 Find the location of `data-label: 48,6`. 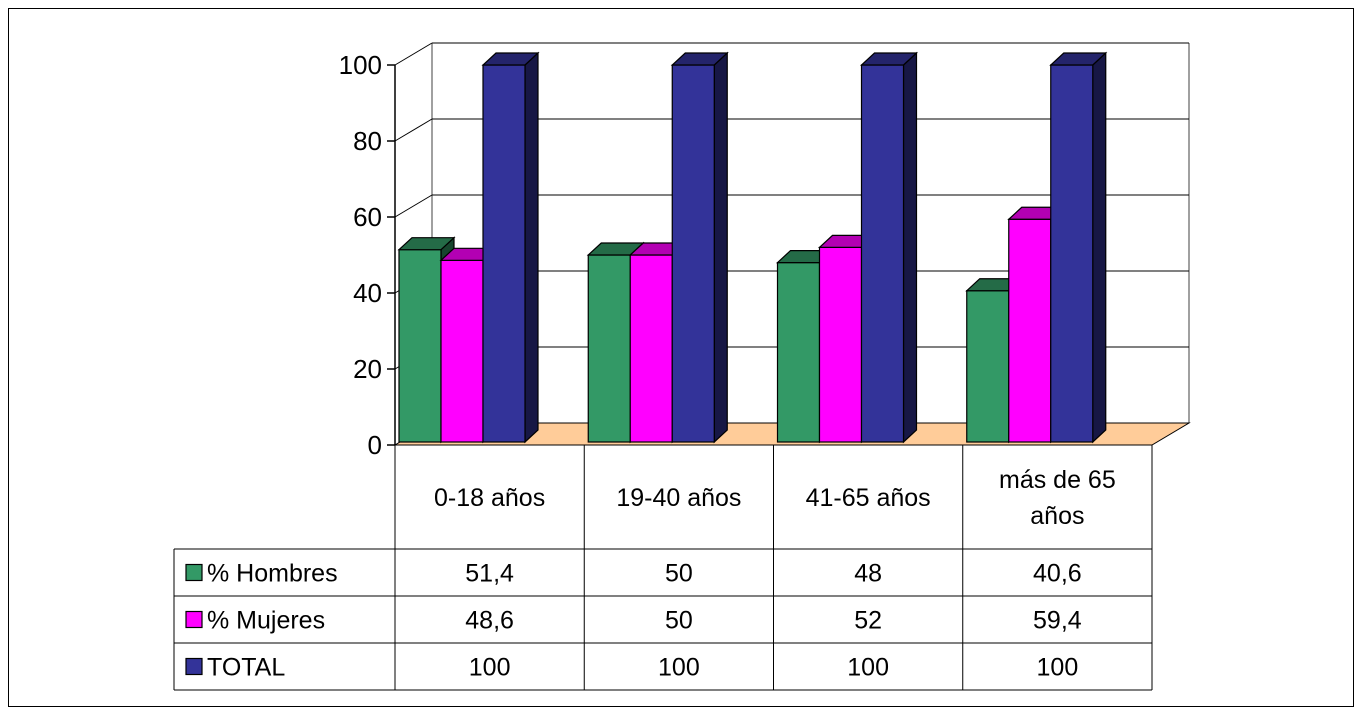

data-label: 48,6 is located at coordinates (489, 621).